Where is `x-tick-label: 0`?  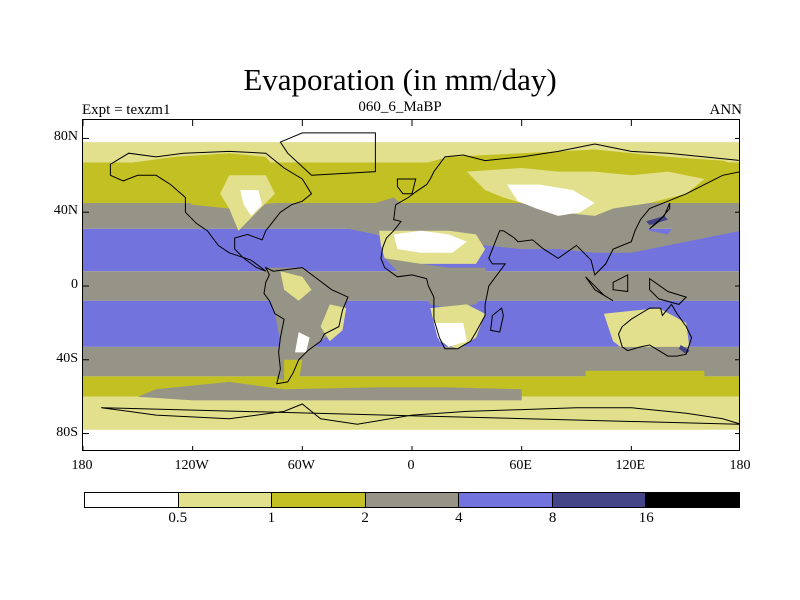 x-tick-label: 0 is located at coordinates (411, 465).